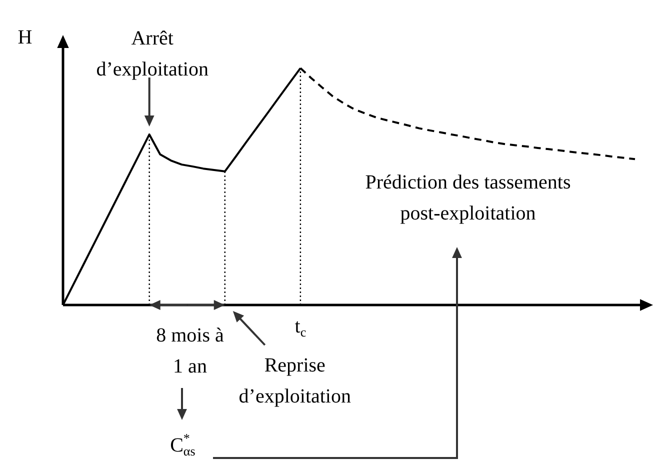 This screenshot has height=466, width=653. I want to click on annotation: Prédiction des tassements post-exploitation, so click(468, 197).